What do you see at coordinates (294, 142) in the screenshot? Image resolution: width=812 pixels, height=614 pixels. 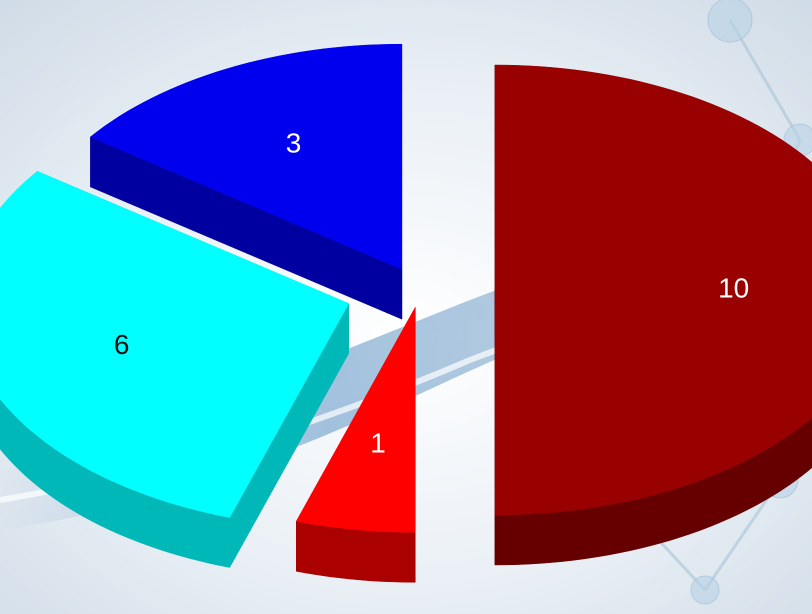 I see `data-label-3: 3` at bounding box center [294, 142].